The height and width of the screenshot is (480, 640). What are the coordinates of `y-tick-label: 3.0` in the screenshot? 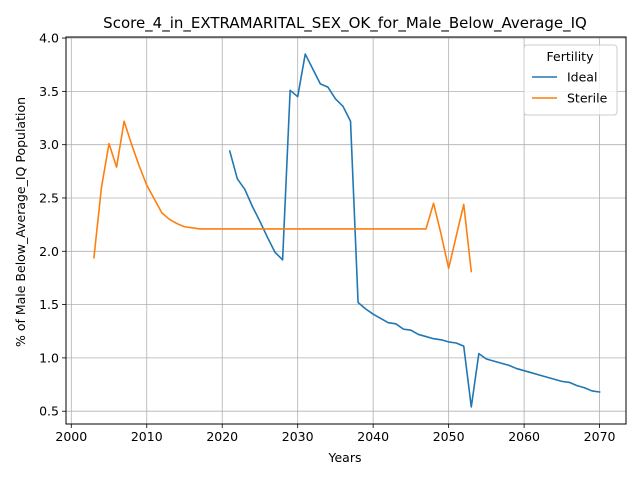 It's located at (49, 144).